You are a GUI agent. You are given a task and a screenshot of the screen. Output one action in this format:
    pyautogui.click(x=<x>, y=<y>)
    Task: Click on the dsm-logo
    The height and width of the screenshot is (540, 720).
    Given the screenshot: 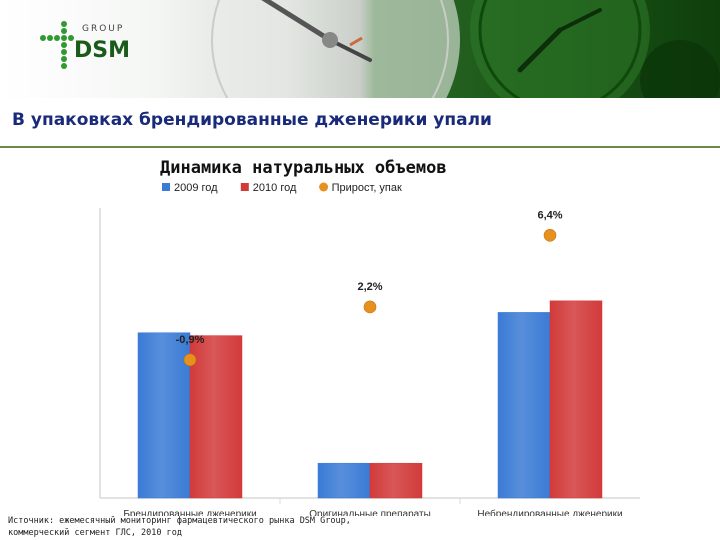 What is the action you would take?
    pyautogui.click(x=95, y=50)
    